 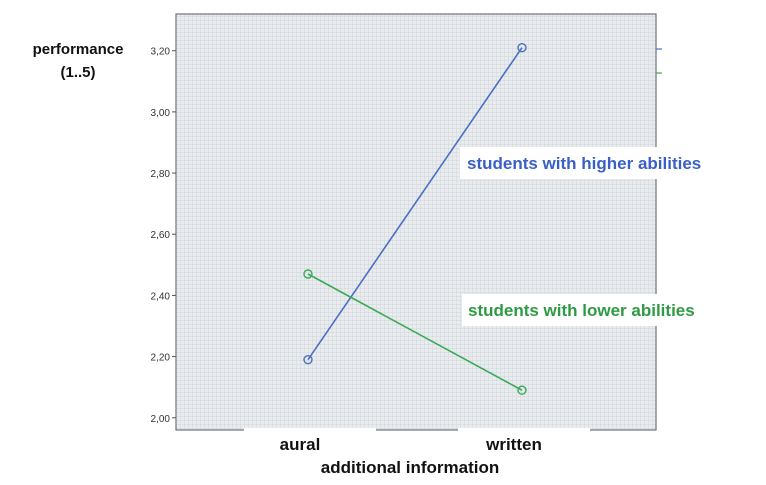 I want to click on x-tick-label: written, so click(x=513, y=444).